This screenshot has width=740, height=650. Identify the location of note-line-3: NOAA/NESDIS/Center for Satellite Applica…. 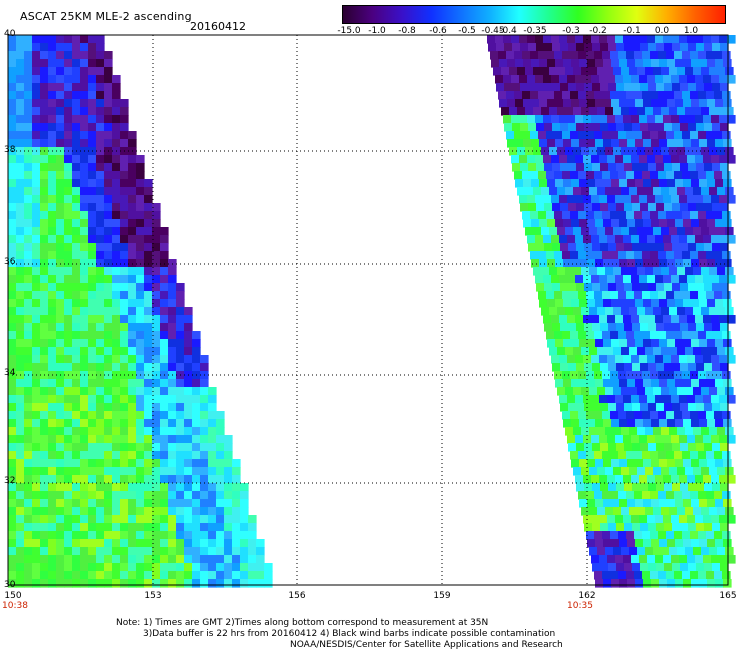
(426, 645).